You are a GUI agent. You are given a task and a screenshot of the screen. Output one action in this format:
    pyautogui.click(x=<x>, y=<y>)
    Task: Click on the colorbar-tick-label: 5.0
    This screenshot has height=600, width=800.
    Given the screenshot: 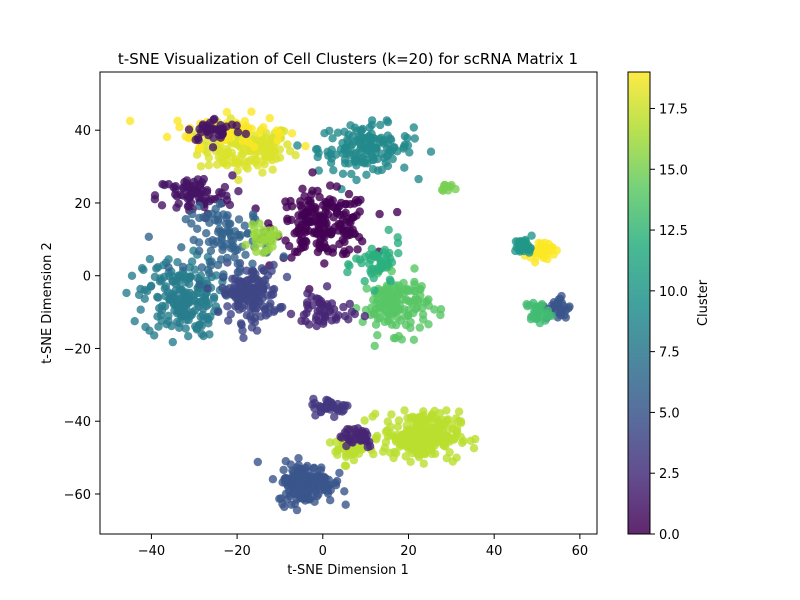 What is the action you would take?
    pyautogui.click(x=669, y=413)
    